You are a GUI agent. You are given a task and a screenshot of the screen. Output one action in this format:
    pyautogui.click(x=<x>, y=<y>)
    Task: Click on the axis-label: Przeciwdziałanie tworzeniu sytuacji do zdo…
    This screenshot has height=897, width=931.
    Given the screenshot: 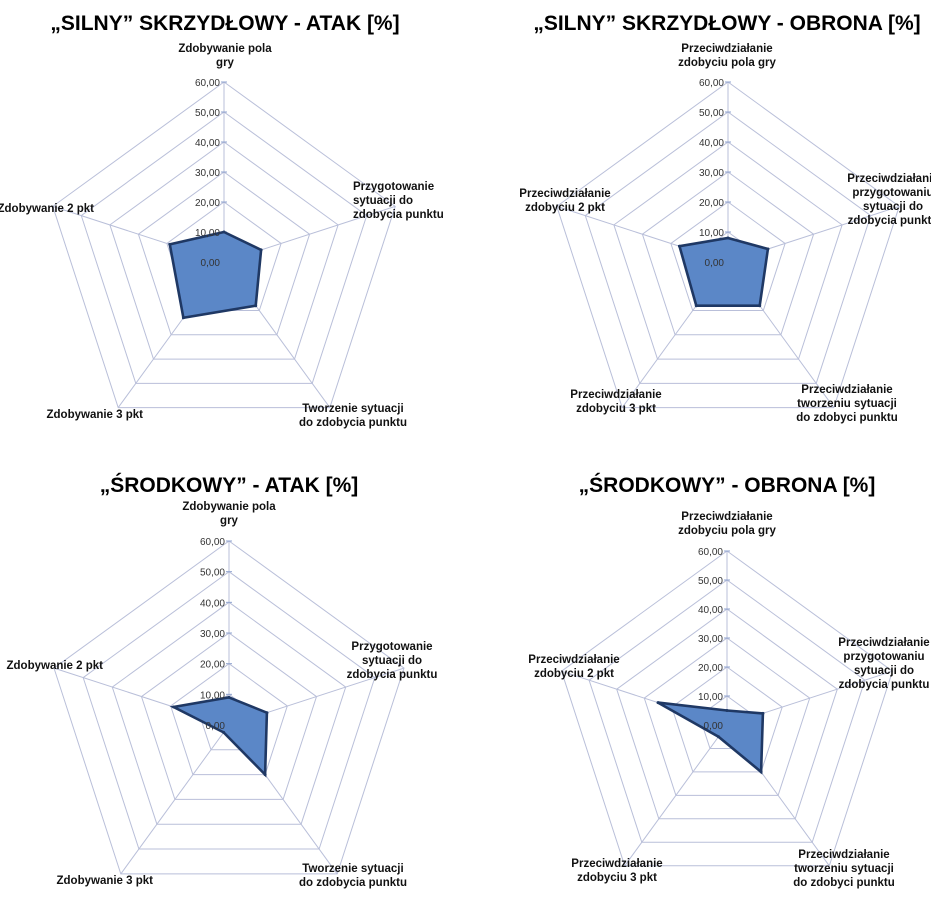 What is the action you would take?
    pyautogui.click(x=847, y=404)
    